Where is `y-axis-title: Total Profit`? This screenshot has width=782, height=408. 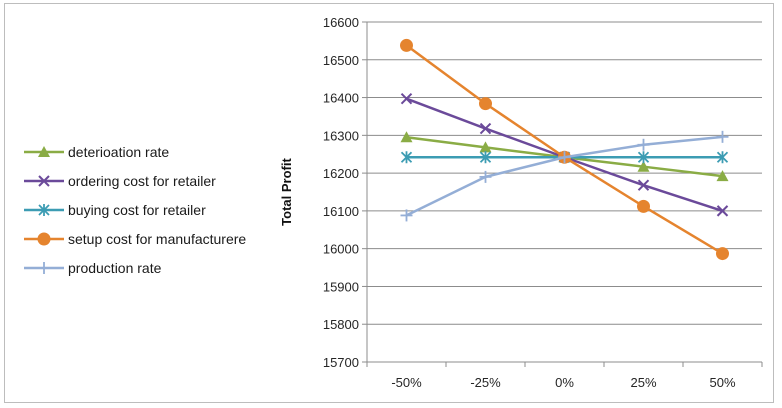
y-axis-title: Total Profit is located at coordinates (286, 192).